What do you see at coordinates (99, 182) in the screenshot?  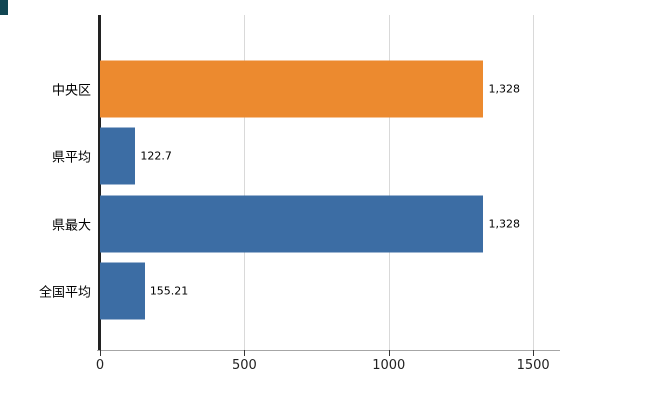 I see `y-axis-line` at bounding box center [99, 182].